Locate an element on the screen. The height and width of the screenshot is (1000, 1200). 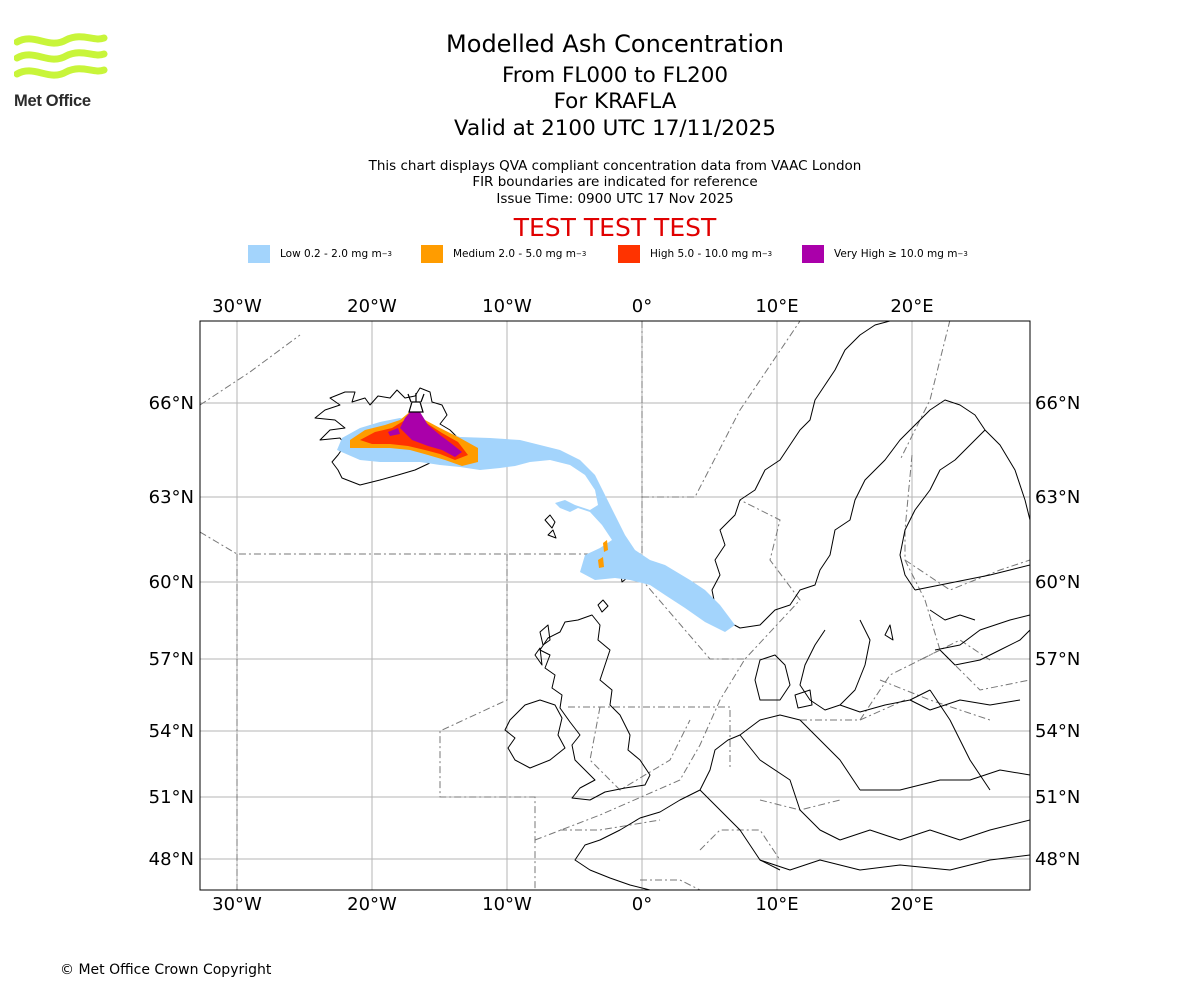
lat-label-right: 66°N is located at coordinates (1057, 403).